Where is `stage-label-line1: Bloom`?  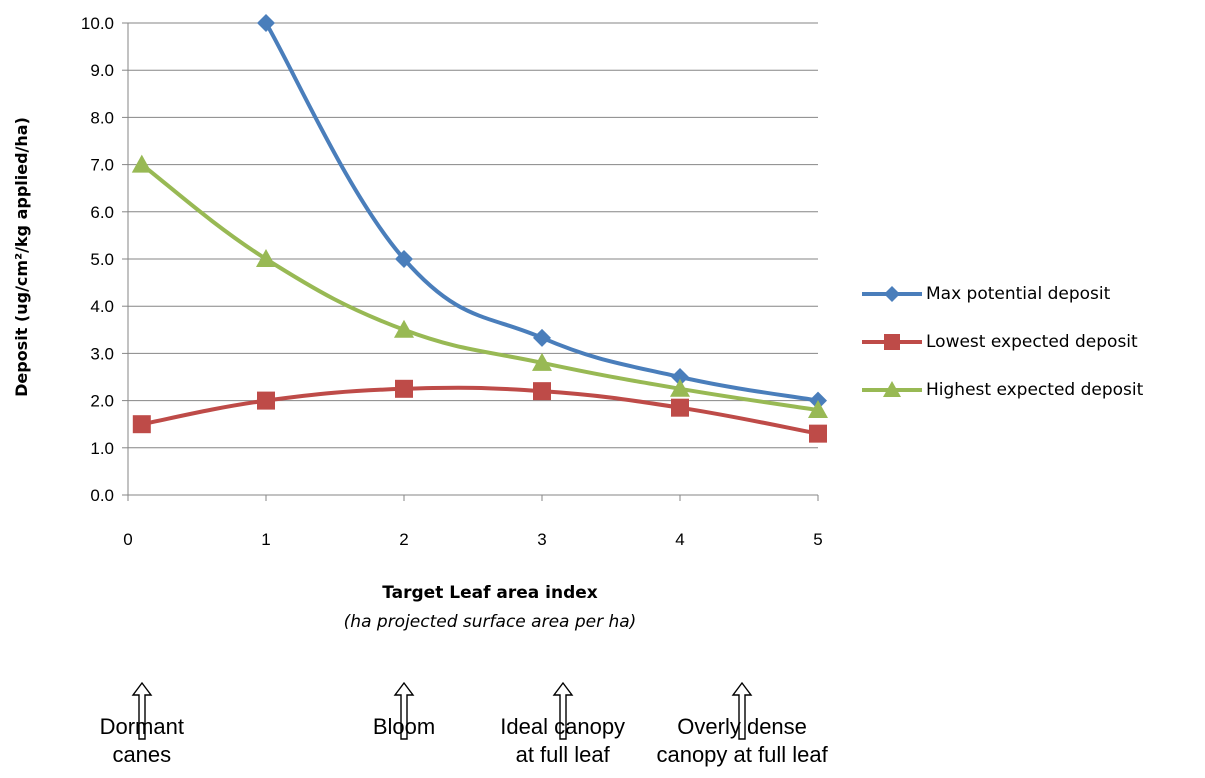
stage-label-line1: Bloom is located at coordinates (404, 726).